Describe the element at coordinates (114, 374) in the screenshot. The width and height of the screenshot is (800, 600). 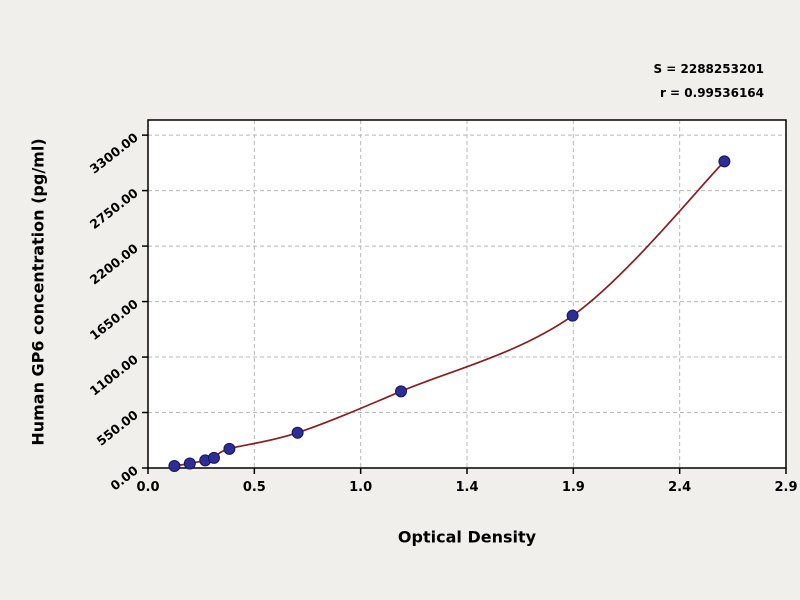
I see `y-tick-label: 1100.00` at that location.